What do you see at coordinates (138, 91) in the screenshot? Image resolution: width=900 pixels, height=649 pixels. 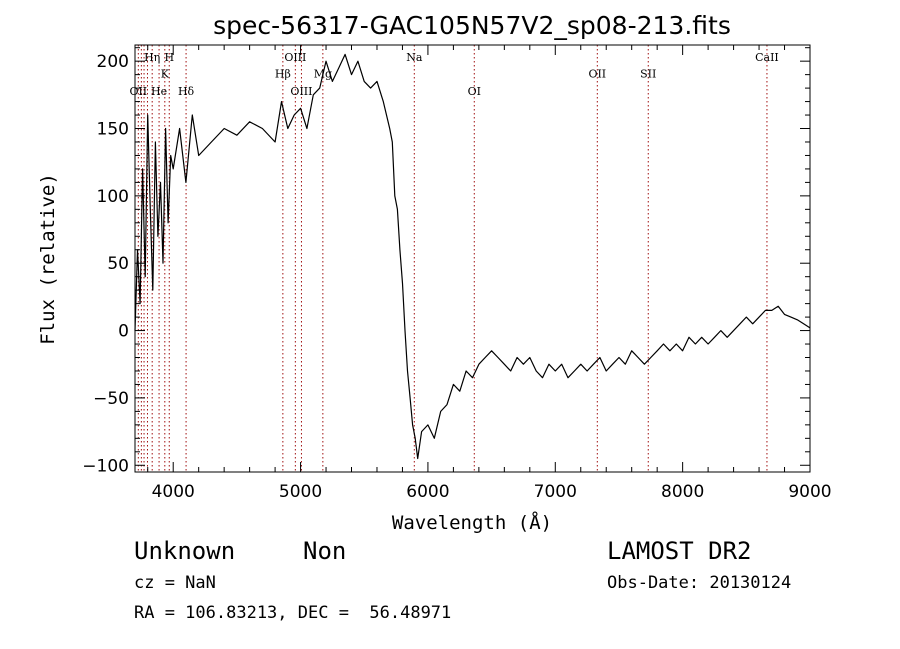 I see `line-label-0: OII` at bounding box center [138, 91].